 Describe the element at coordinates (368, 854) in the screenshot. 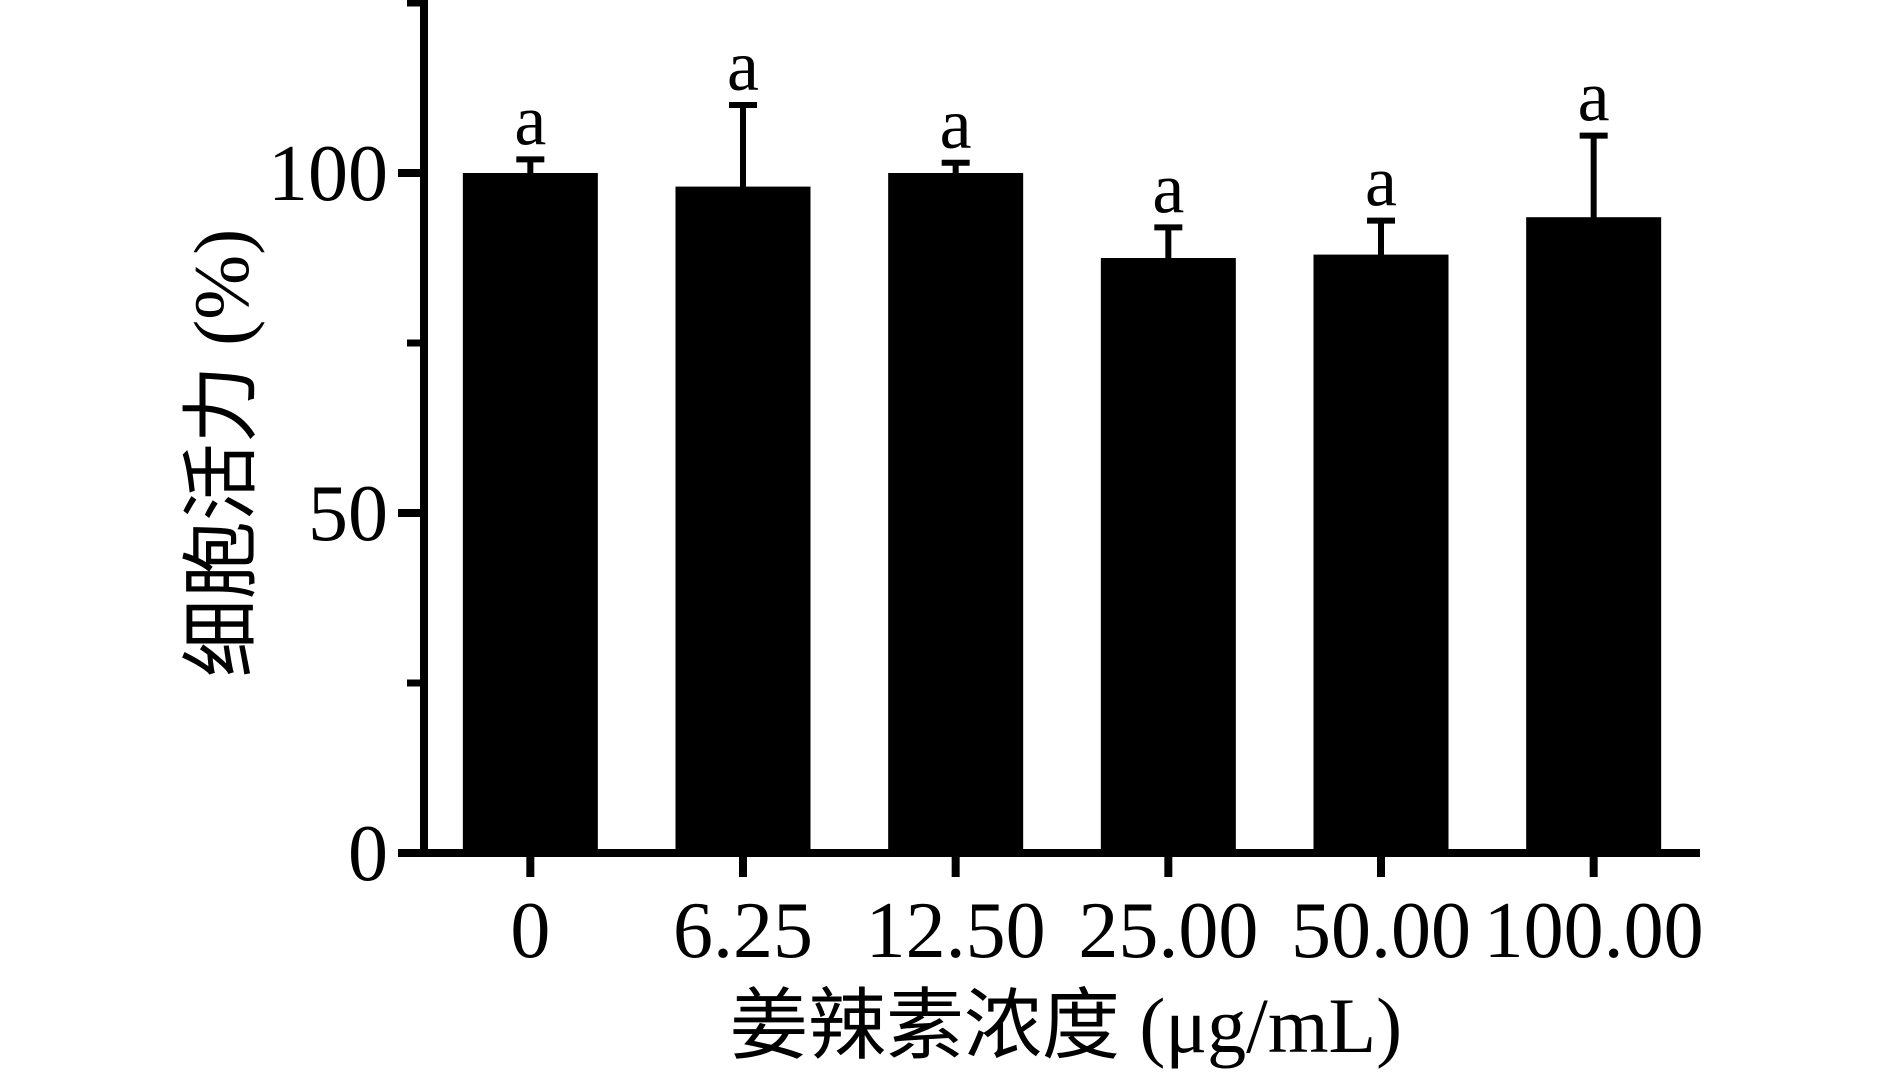

I see `y-tick-label: 0` at that location.